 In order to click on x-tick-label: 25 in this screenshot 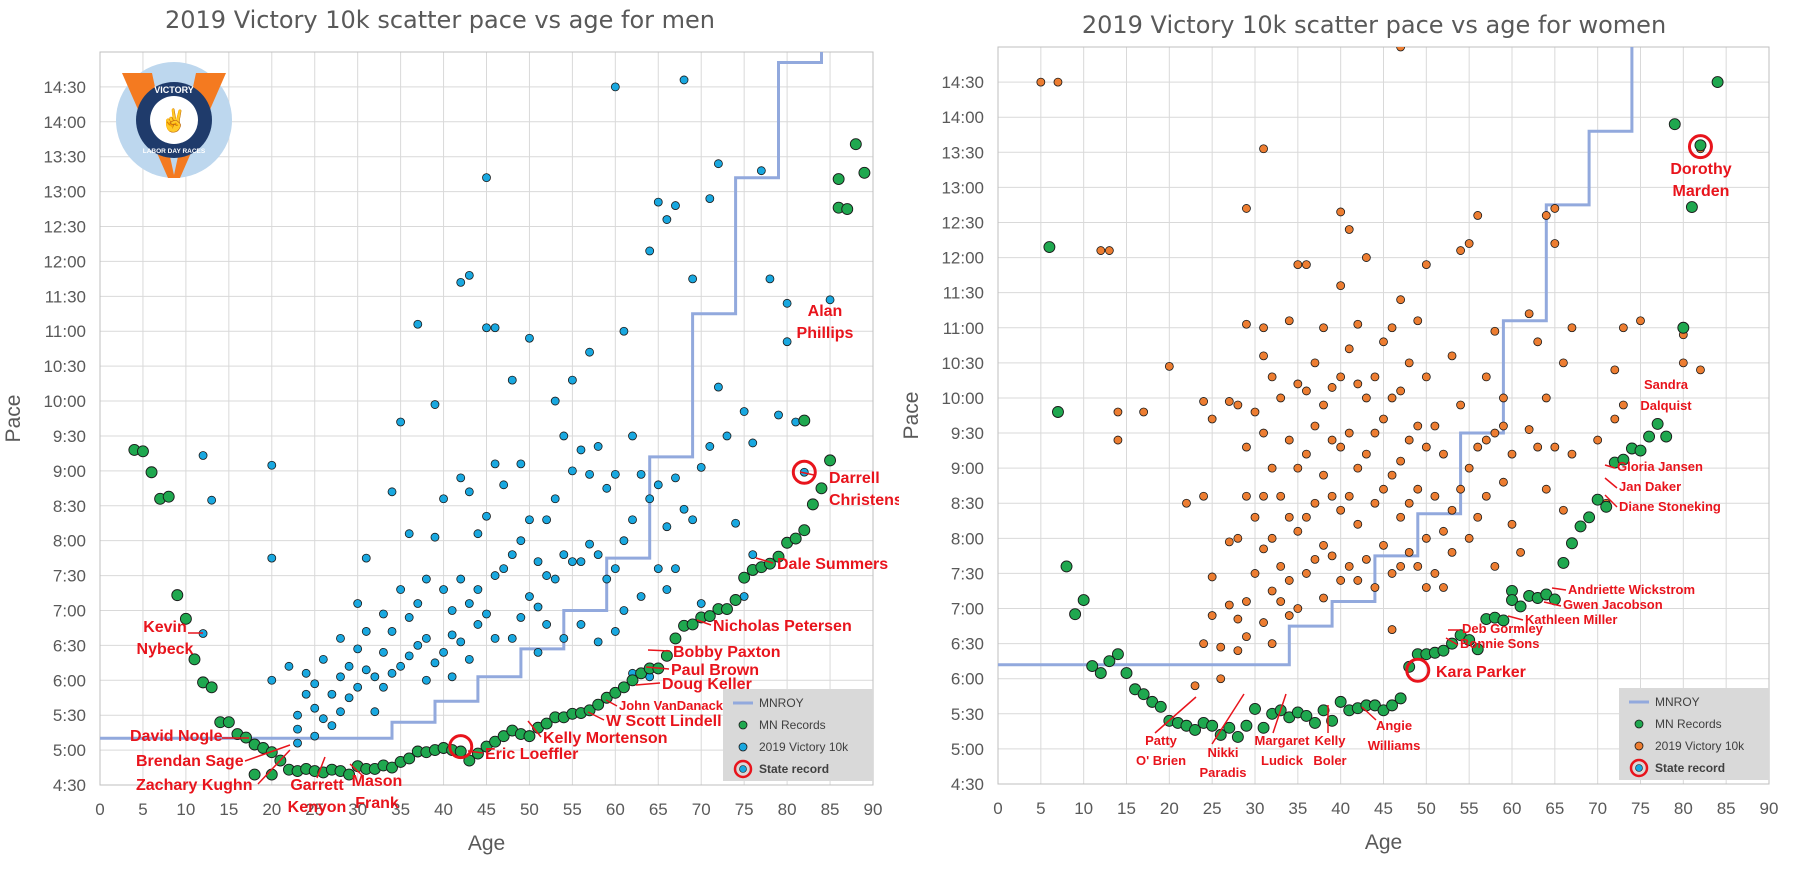, I will do `click(314, 809)`.